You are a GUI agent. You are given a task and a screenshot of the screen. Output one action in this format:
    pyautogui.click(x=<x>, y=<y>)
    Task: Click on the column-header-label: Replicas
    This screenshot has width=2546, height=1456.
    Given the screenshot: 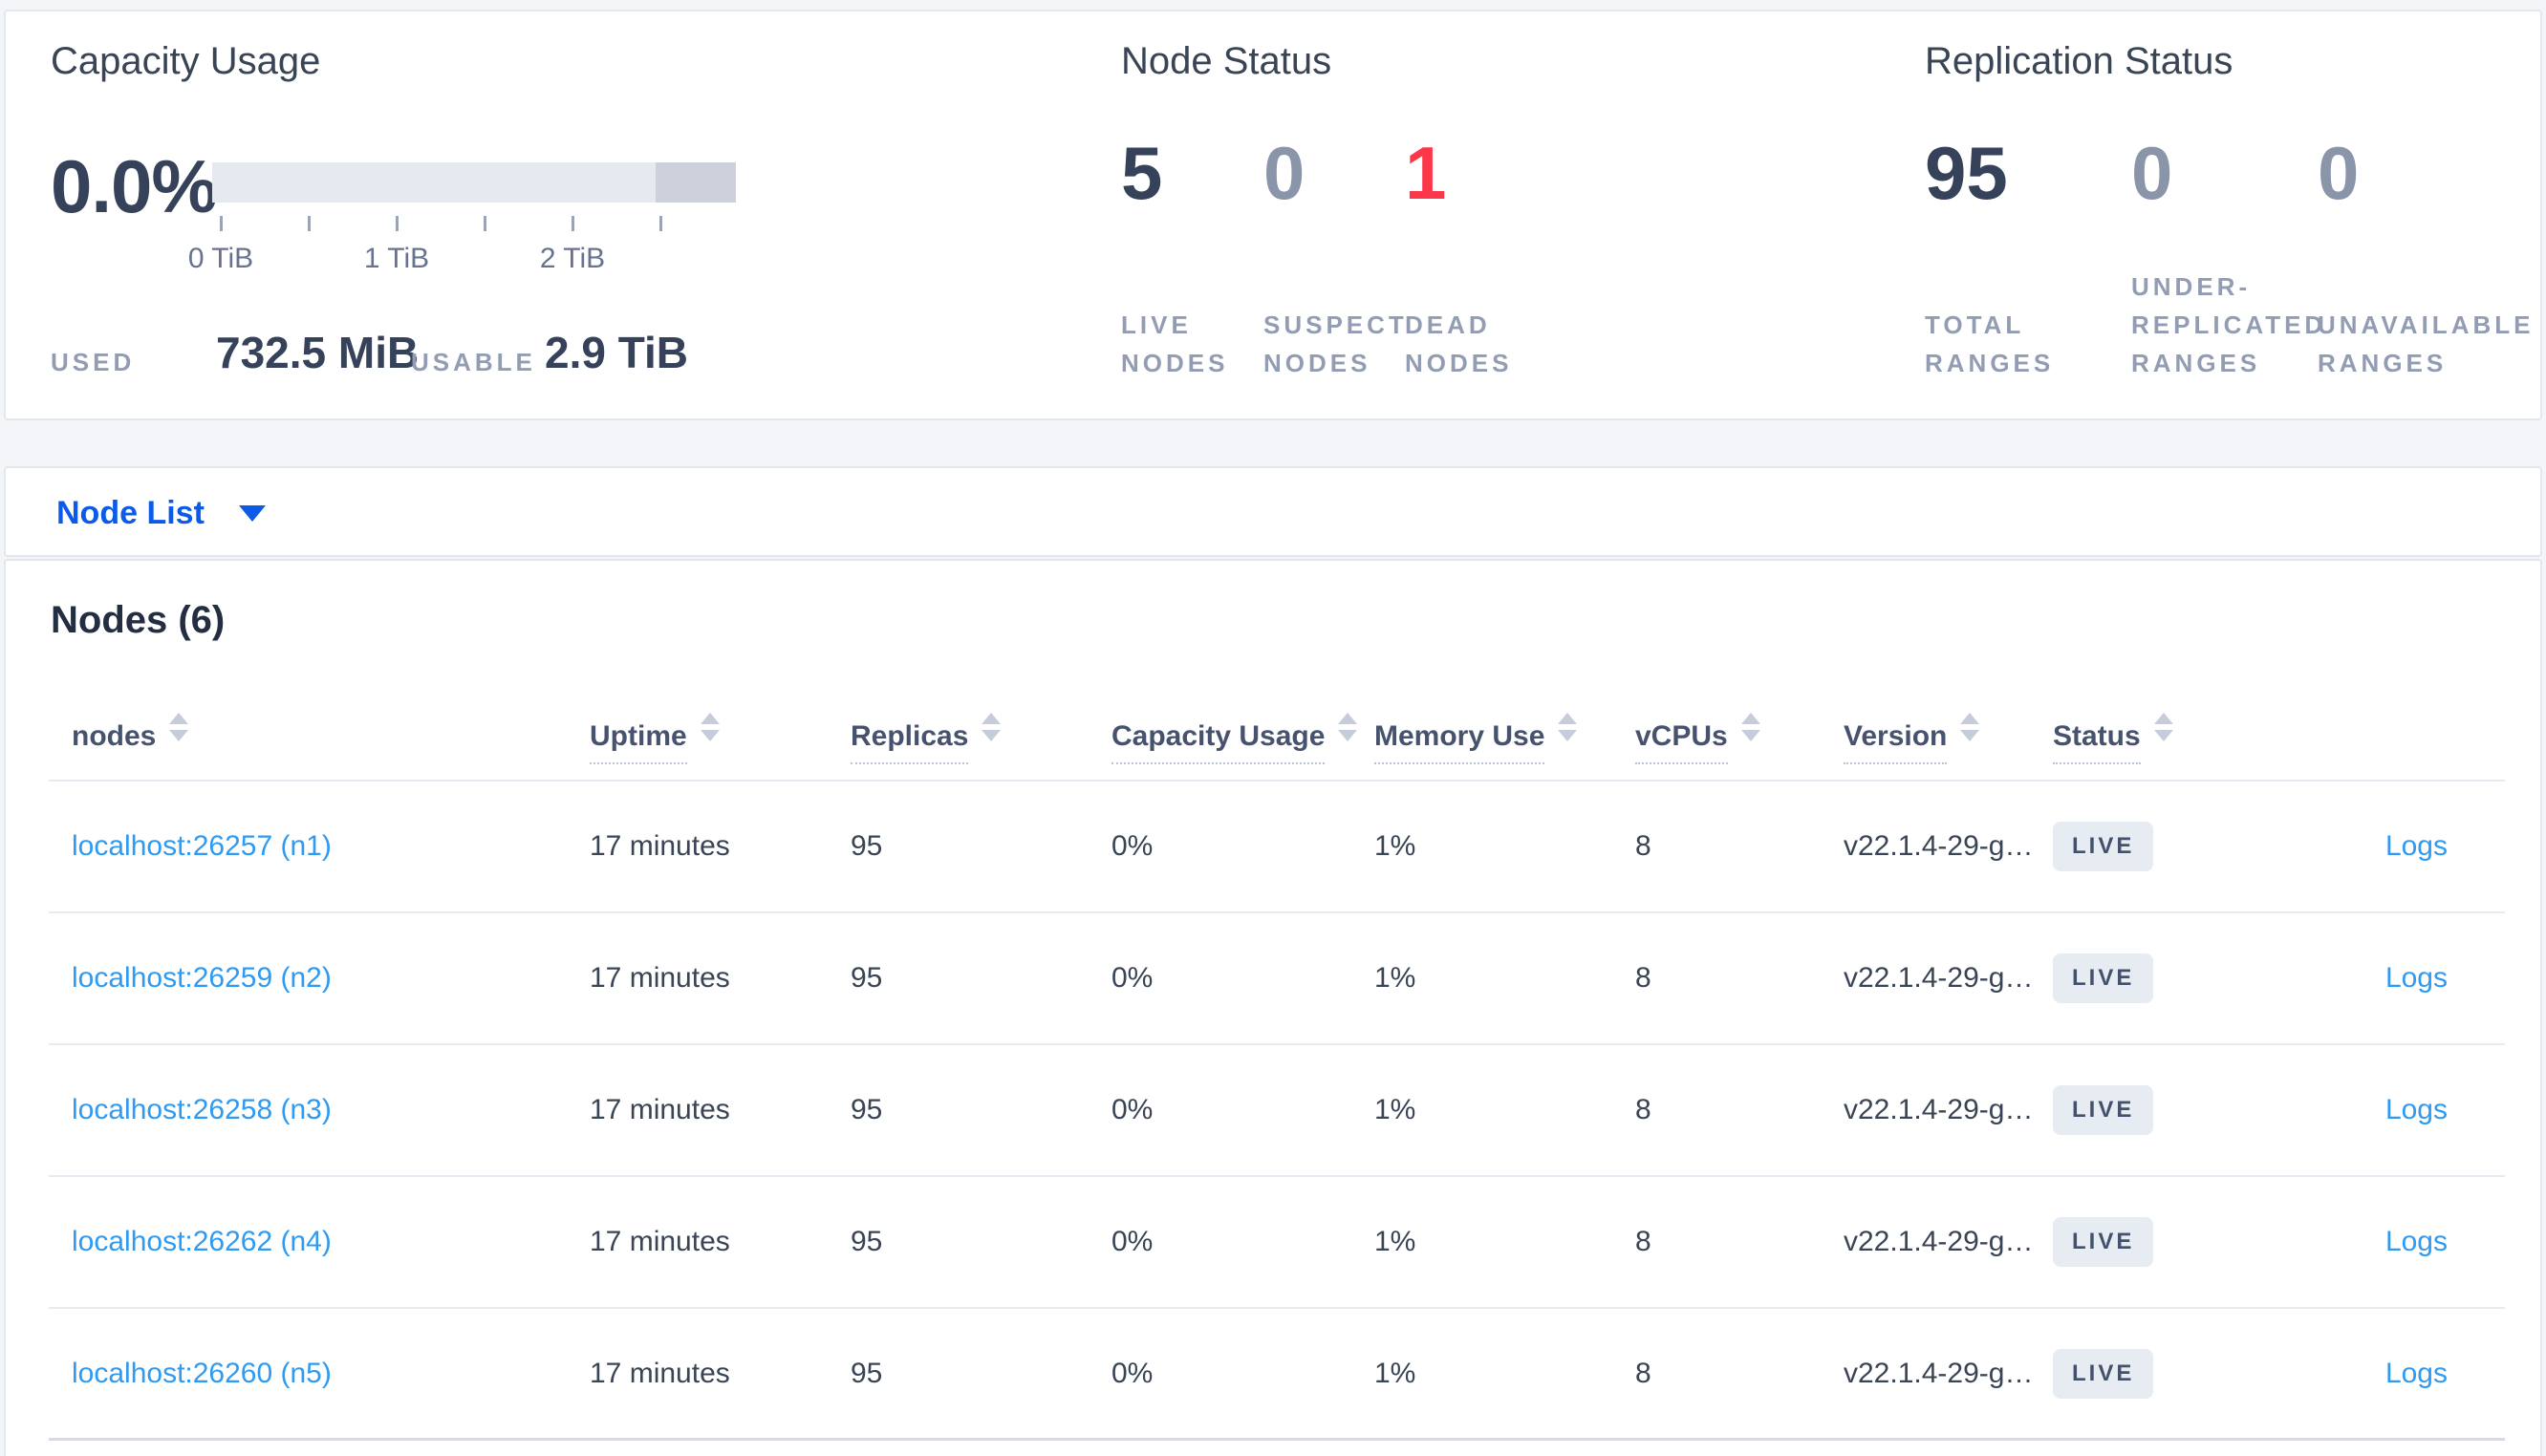 What is the action you would take?
    pyautogui.click(x=910, y=742)
    